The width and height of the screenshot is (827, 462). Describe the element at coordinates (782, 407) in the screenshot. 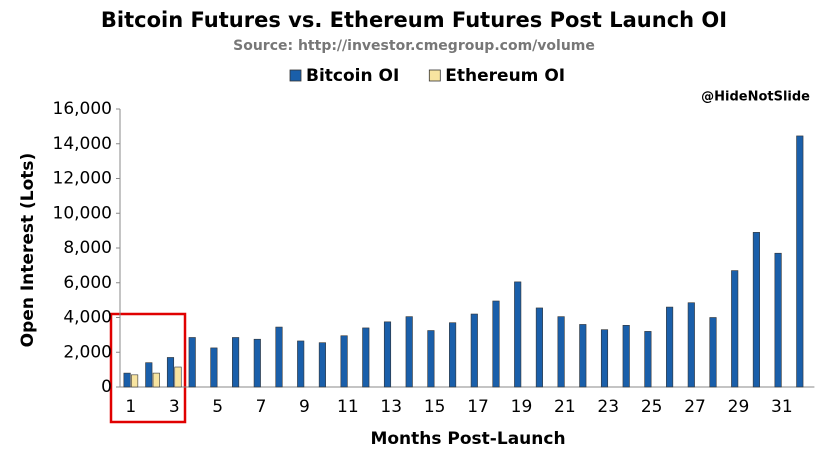

I see `x-tick-label: 31` at that location.